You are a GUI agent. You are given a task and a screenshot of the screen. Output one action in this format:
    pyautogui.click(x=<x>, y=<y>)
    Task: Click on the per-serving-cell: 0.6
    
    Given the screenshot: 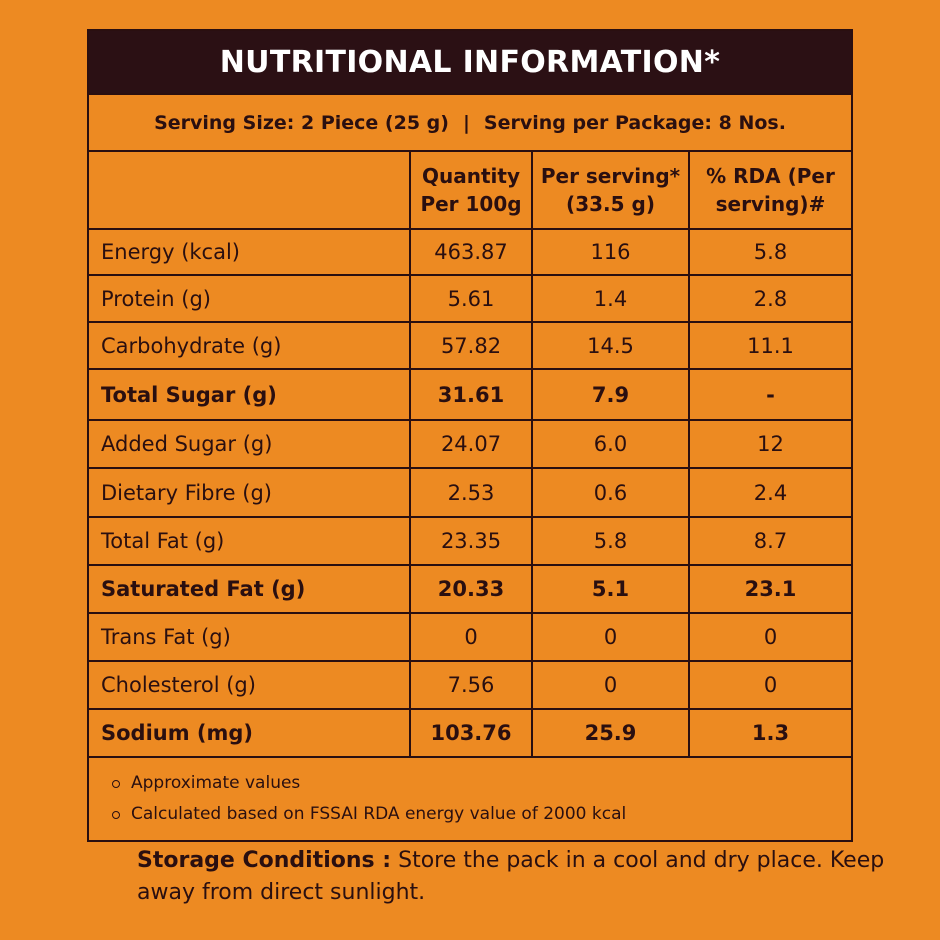 What is the action you would take?
    pyautogui.click(x=610, y=492)
    